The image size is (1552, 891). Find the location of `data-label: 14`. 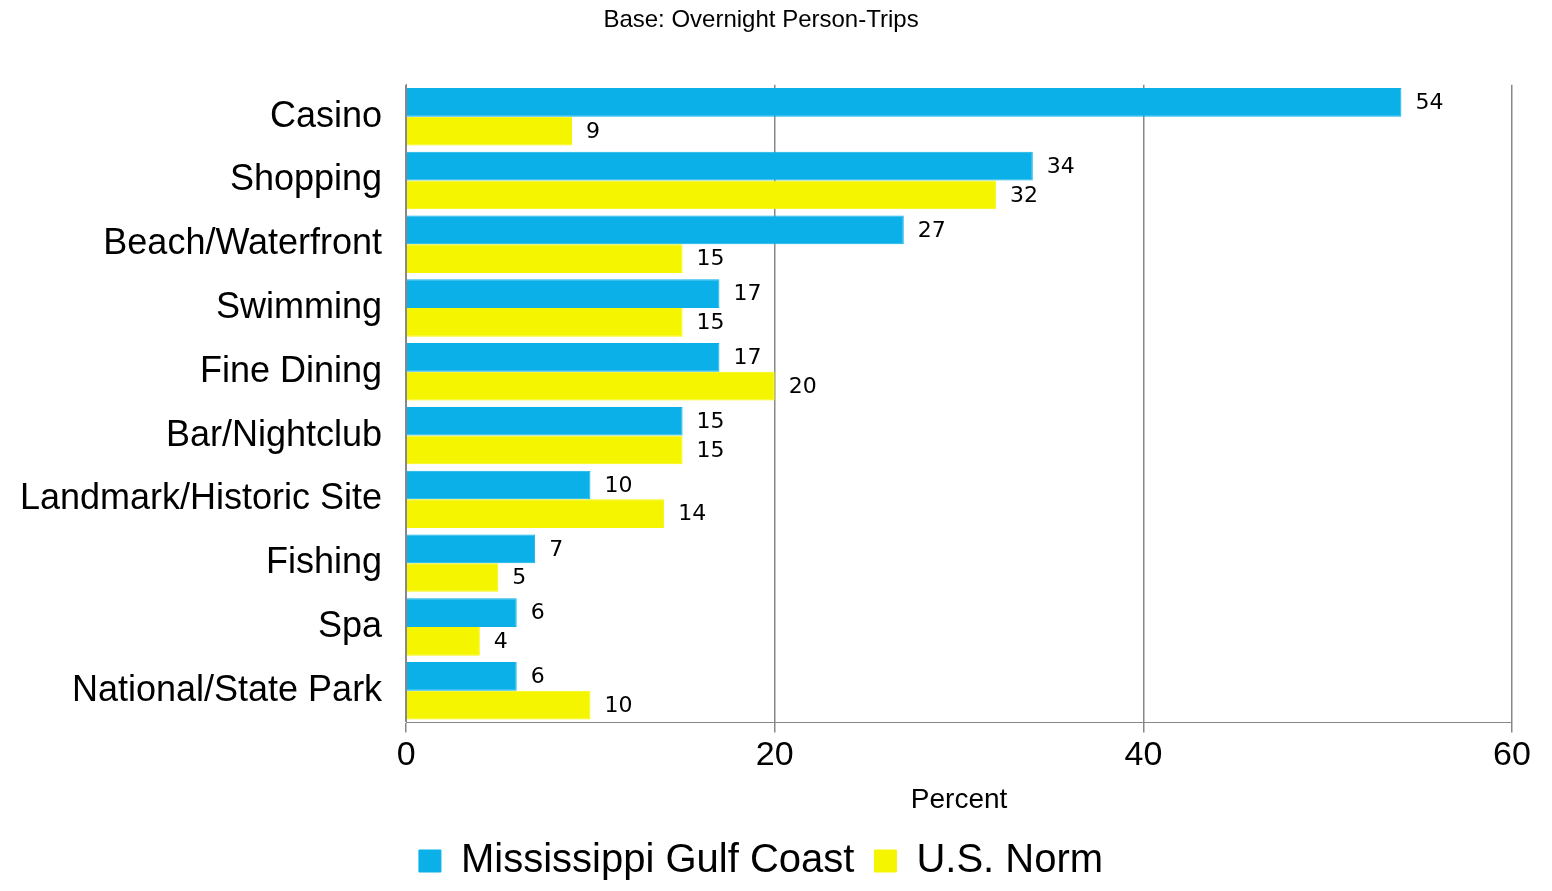

data-label: 14 is located at coordinates (692, 513).